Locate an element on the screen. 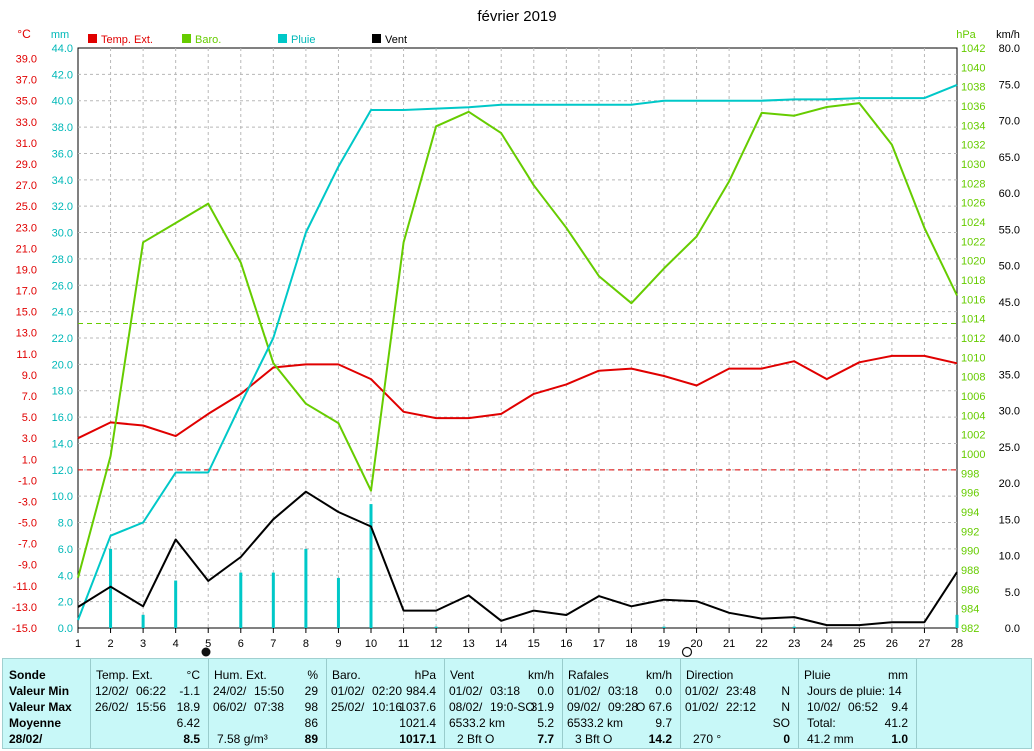 Image resolution: width=1034 pixels, height=751 pixels. baro-tick-label: 1014 is located at coordinates (973, 320).